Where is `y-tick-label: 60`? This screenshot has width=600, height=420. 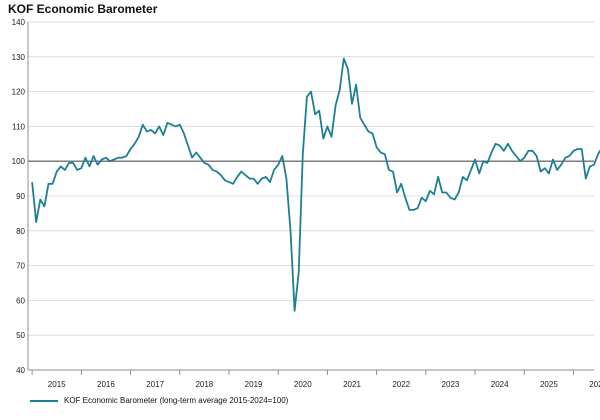
y-tick-label: 60 is located at coordinates (20, 300).